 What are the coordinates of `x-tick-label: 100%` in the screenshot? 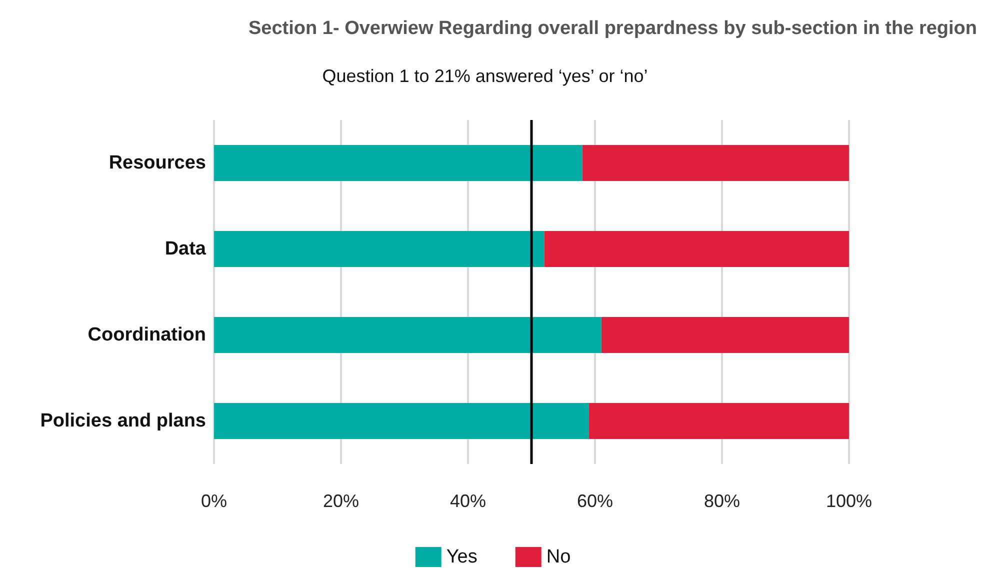 It's located at (849, 501).